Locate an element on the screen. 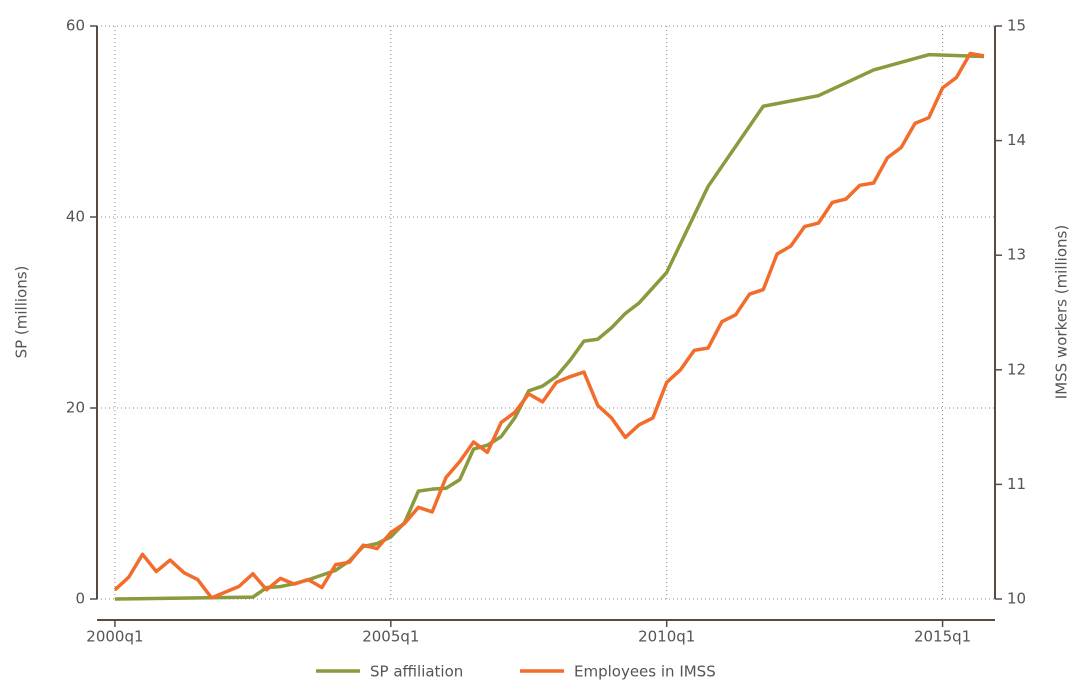 The image size is (1080, 684). y-tick-label: 60 is located at coordinates (75, 26).